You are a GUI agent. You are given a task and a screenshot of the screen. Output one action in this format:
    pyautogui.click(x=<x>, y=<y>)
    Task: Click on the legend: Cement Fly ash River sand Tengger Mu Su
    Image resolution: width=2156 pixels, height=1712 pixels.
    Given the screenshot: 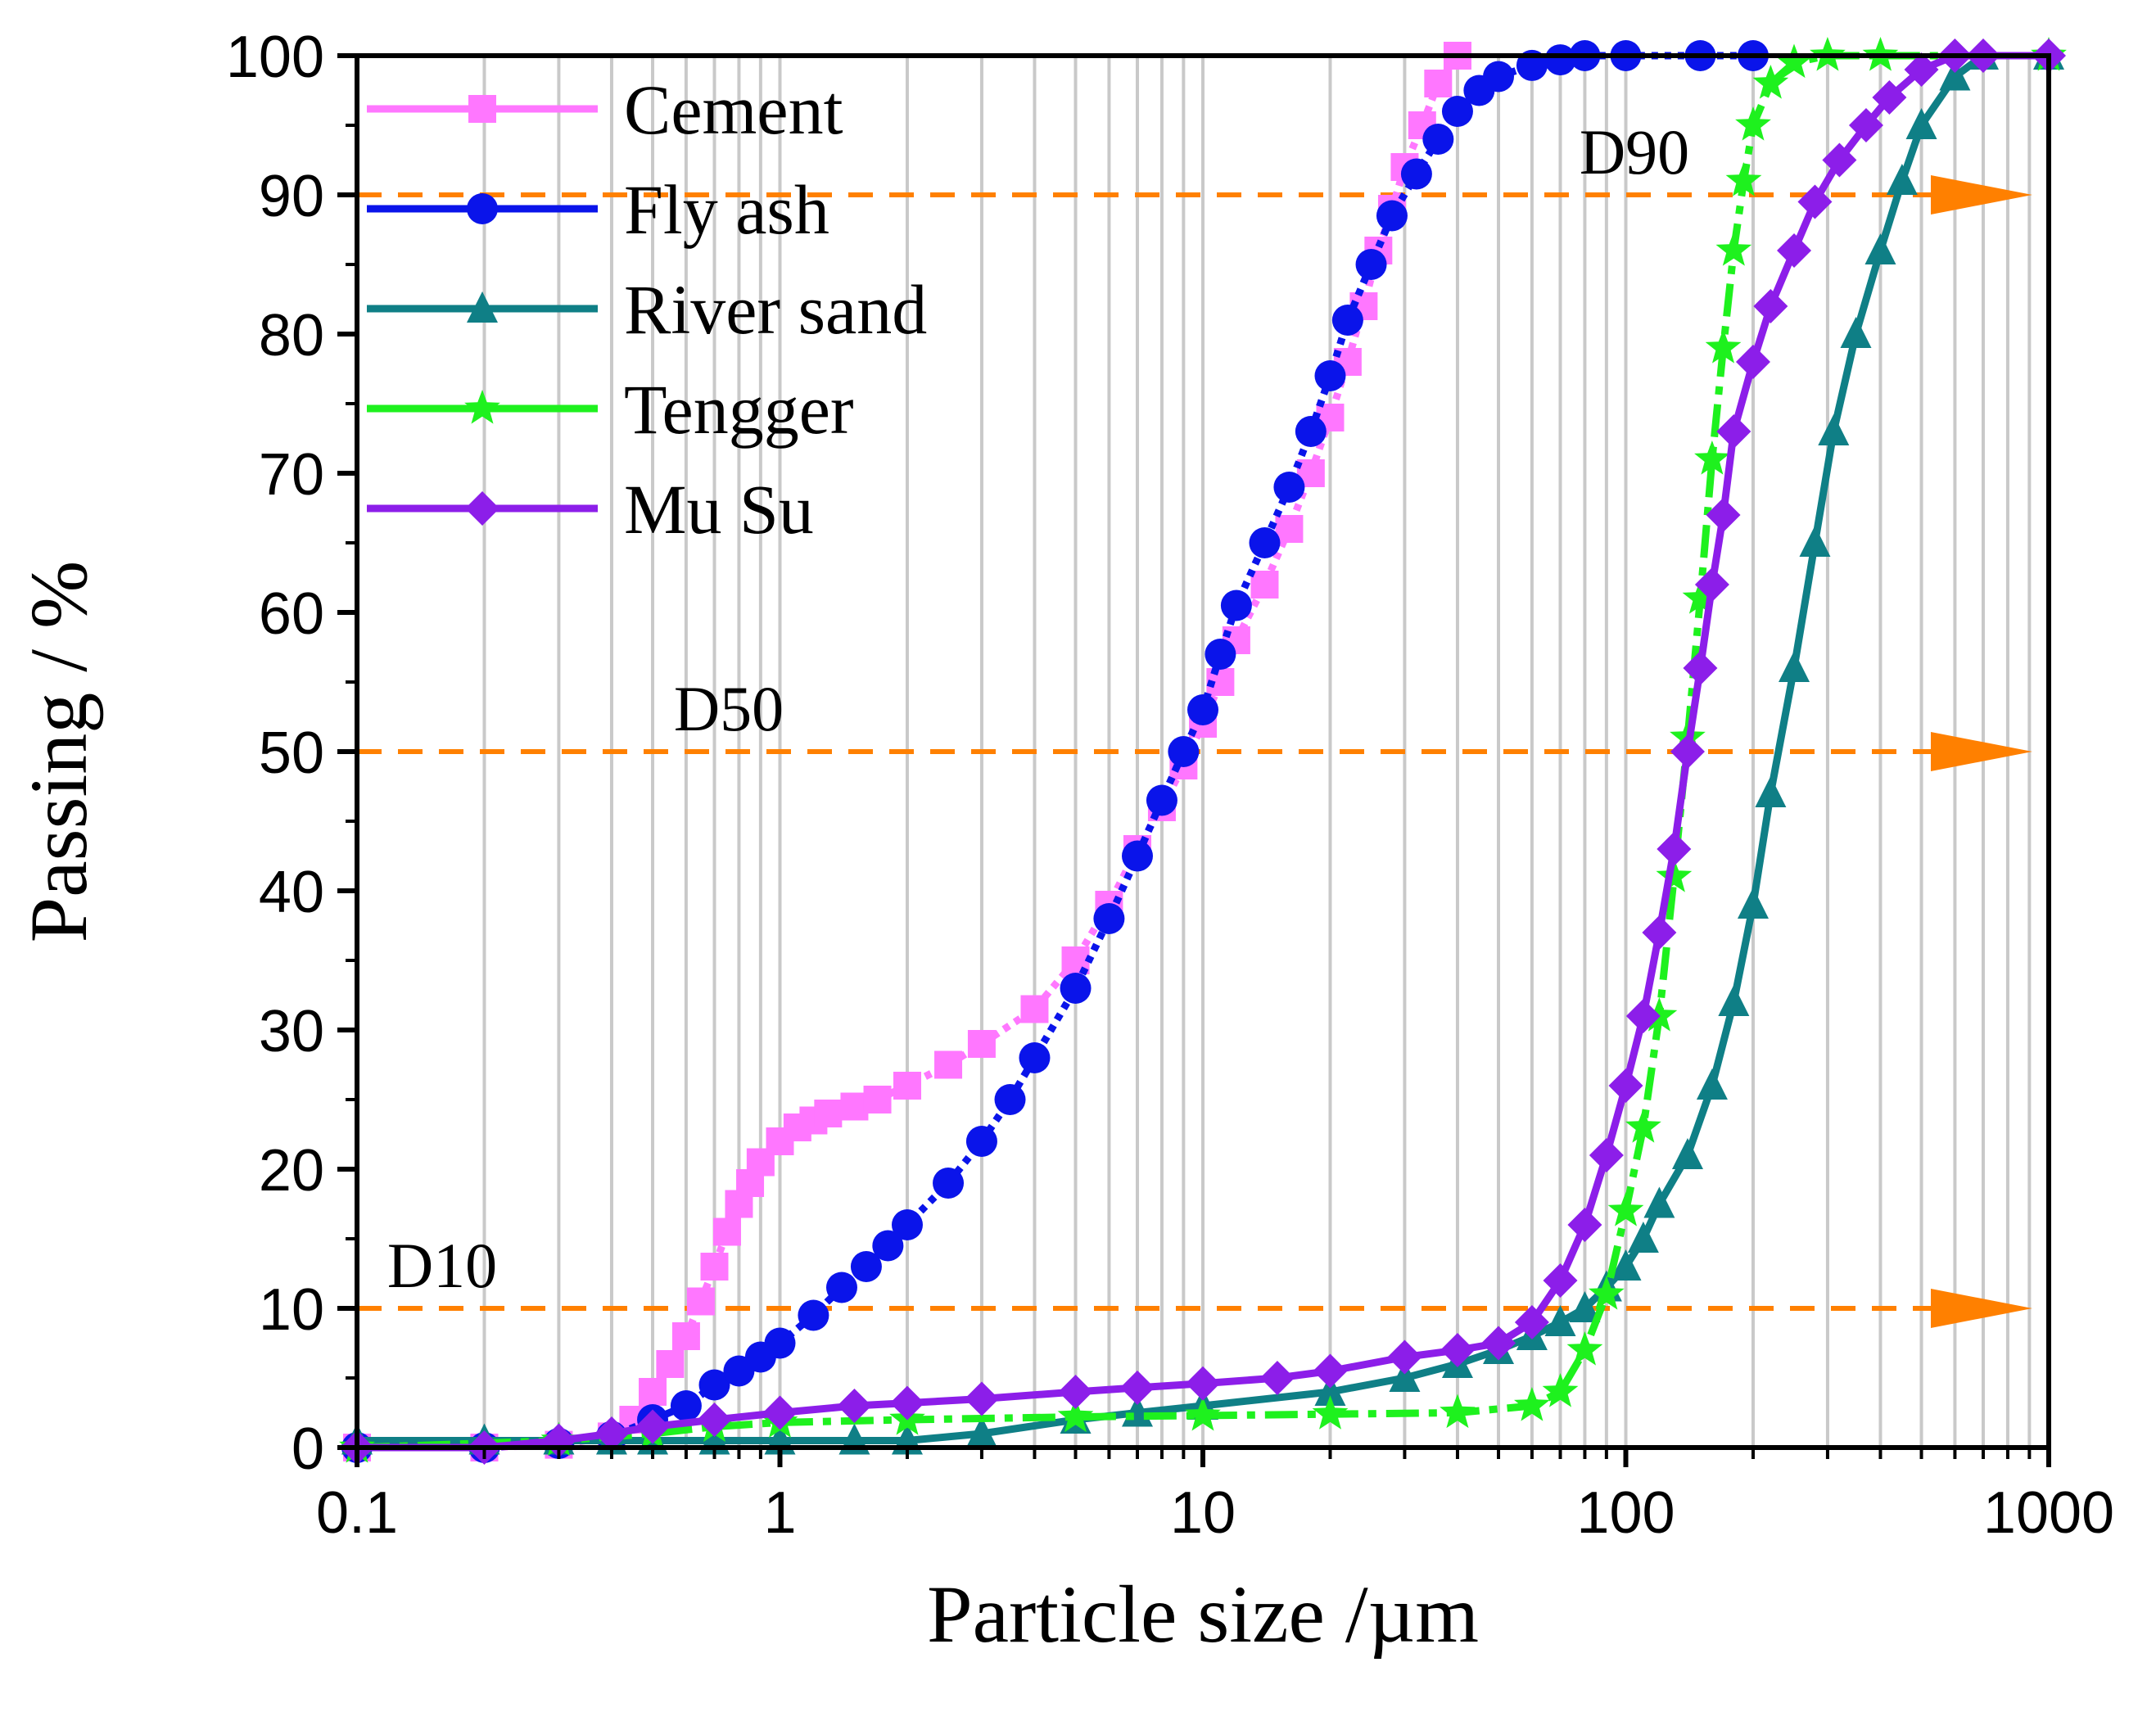 What is the action you would take?
    pyautogui.click(x=647, y=309)
    